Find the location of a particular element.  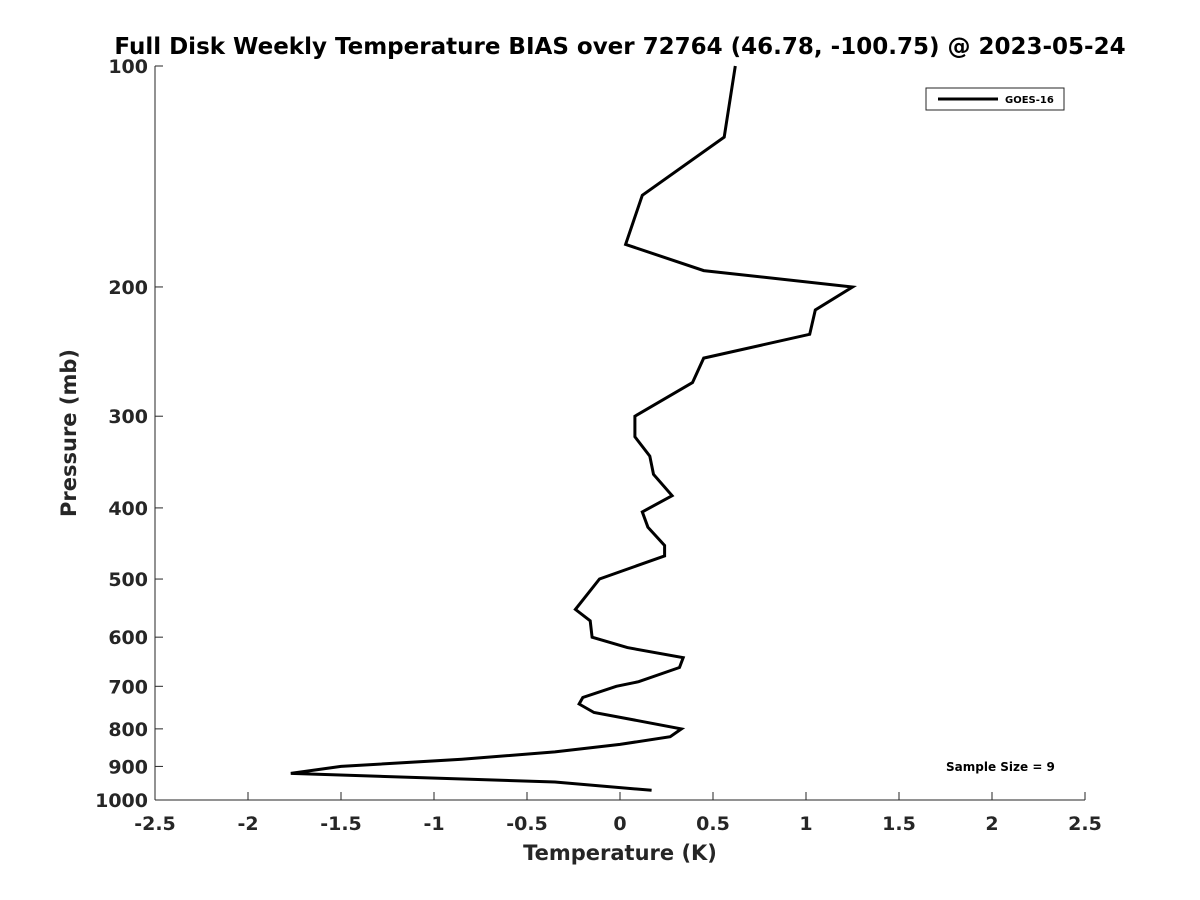

y-tick-label: 200 is located at coordinates (128, 288).